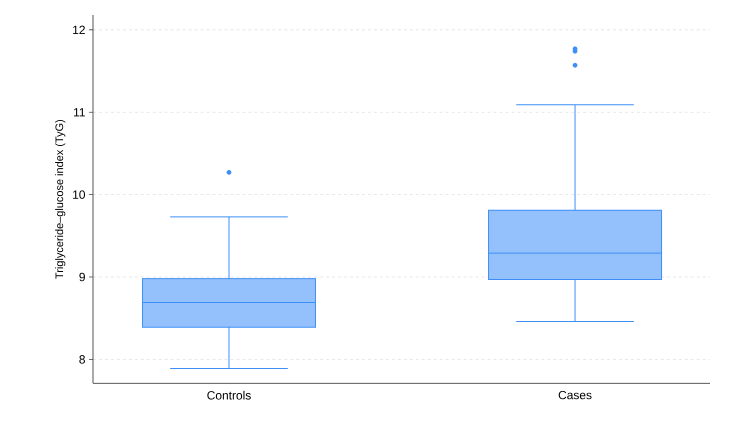 The image size is (750, 423). I want to click on y-tick-label: 12, so click(79, 30).